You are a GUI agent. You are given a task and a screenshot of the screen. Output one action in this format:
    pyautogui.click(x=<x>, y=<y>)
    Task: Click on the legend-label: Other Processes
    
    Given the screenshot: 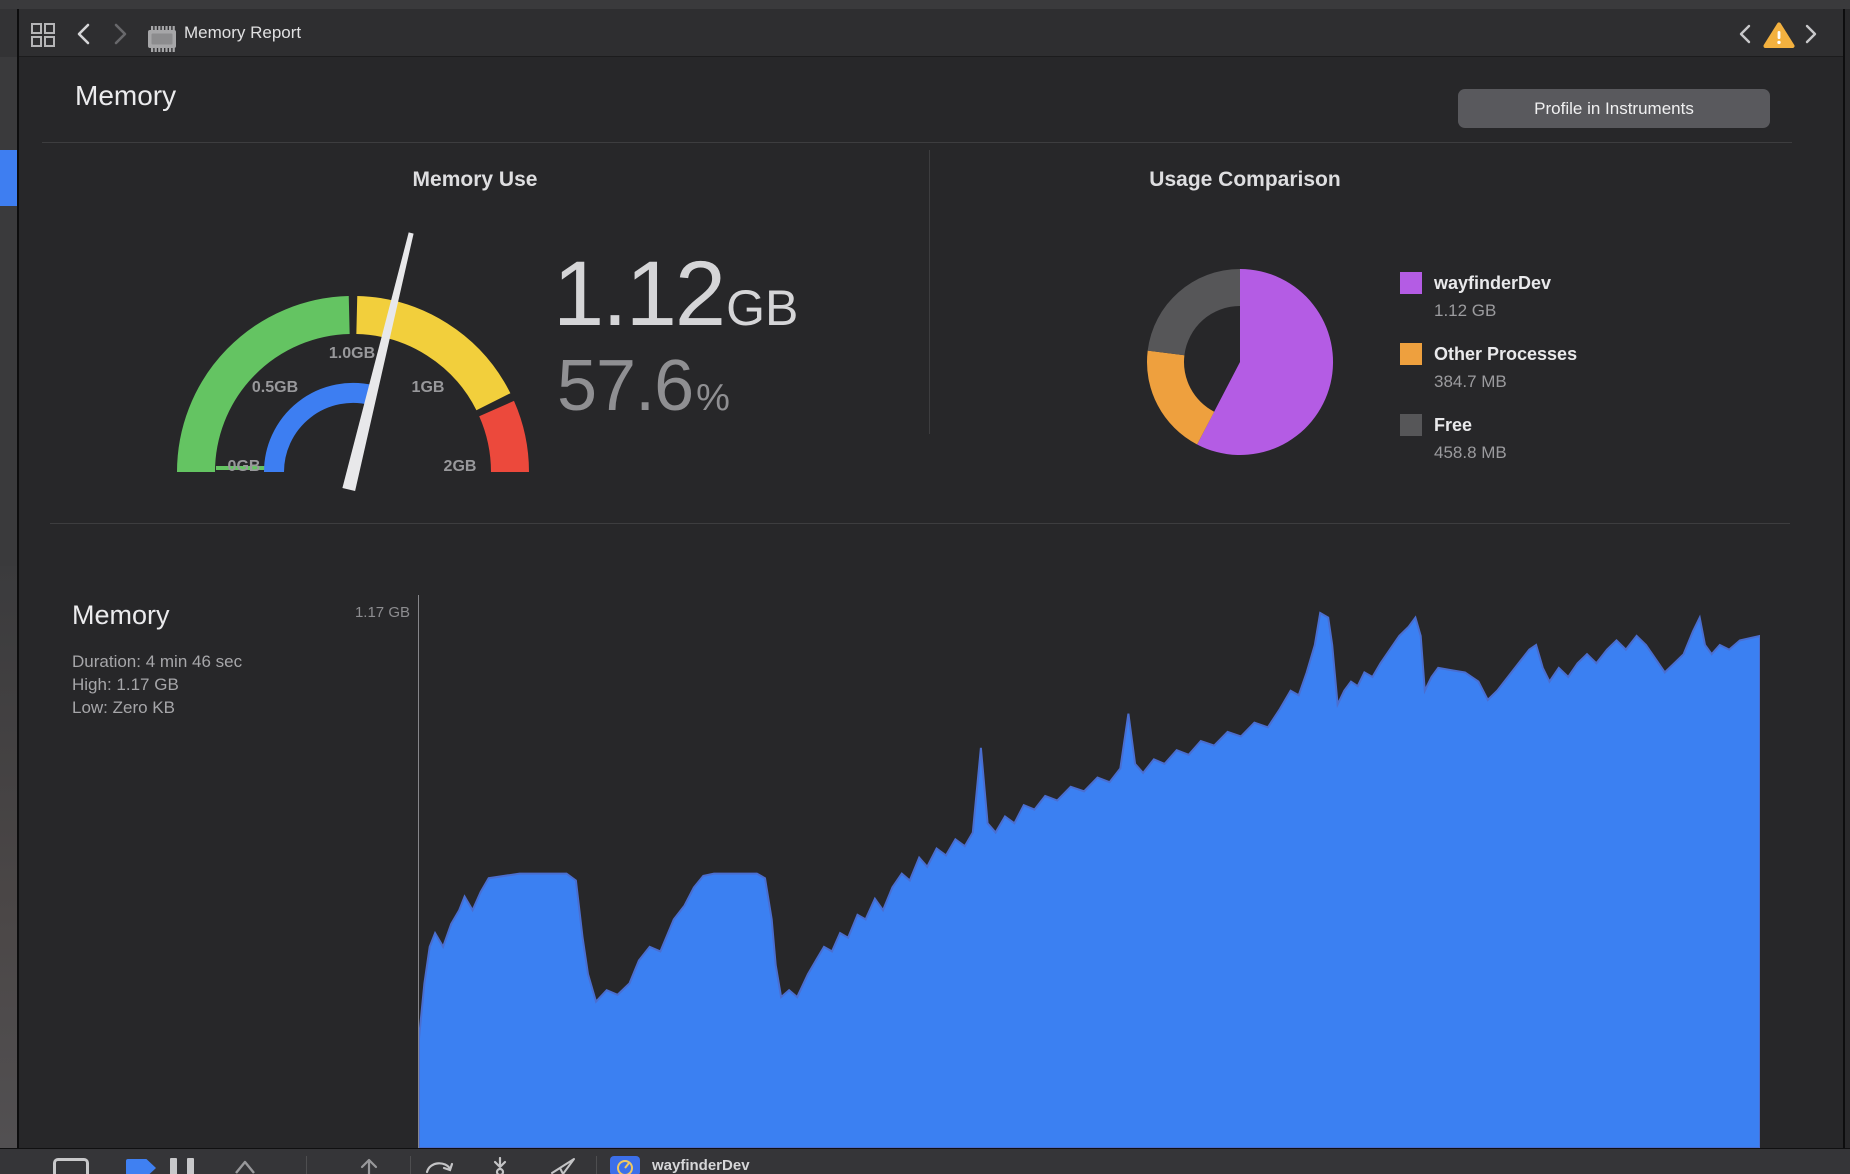 What is the action you would take?
    pyautogui.click(x=1506, y=353)
    